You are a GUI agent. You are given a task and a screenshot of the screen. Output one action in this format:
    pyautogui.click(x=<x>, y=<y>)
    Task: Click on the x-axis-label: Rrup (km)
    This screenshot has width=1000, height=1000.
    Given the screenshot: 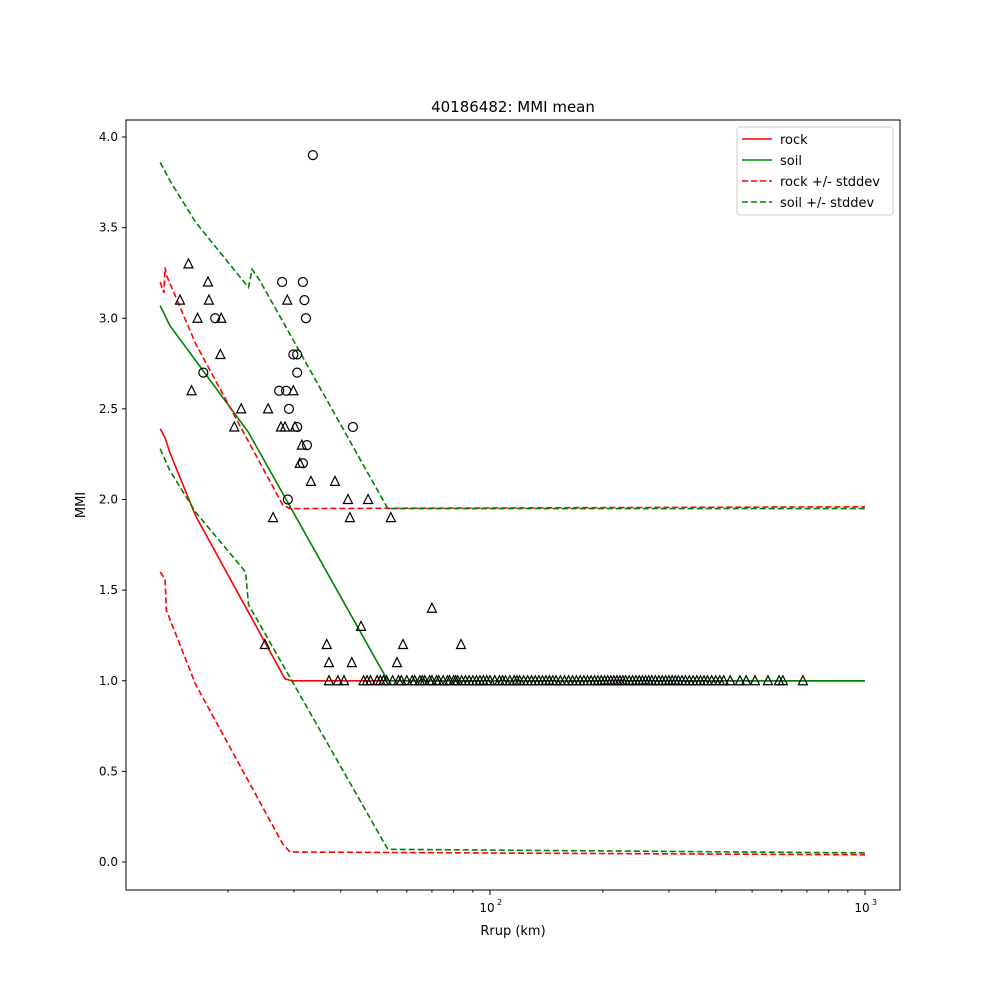 What is the action you would take?
    pyautogui.click(x=512, y=931)
    